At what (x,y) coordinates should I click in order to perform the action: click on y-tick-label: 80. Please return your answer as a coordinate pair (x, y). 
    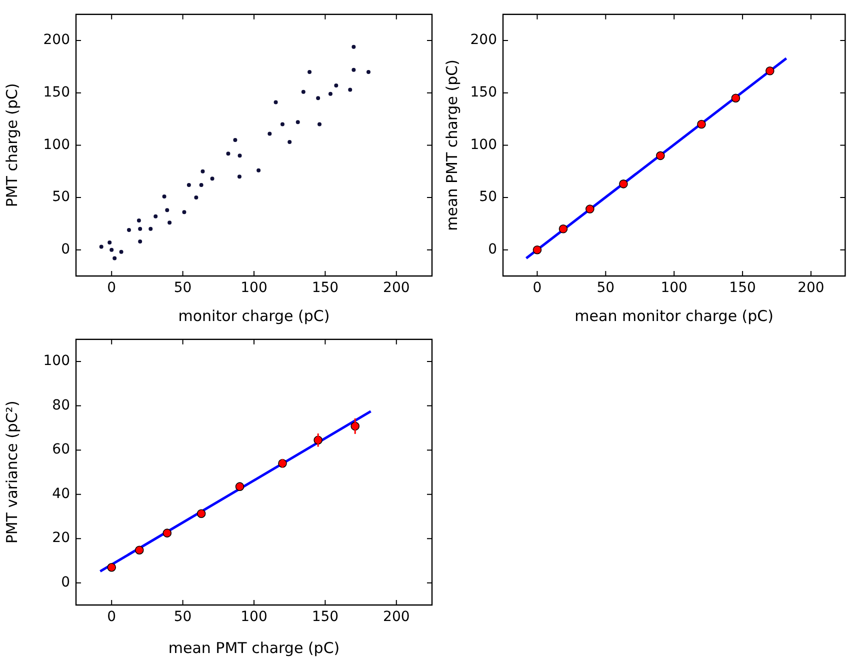
    Looking at the image, I should click on (61, 405).